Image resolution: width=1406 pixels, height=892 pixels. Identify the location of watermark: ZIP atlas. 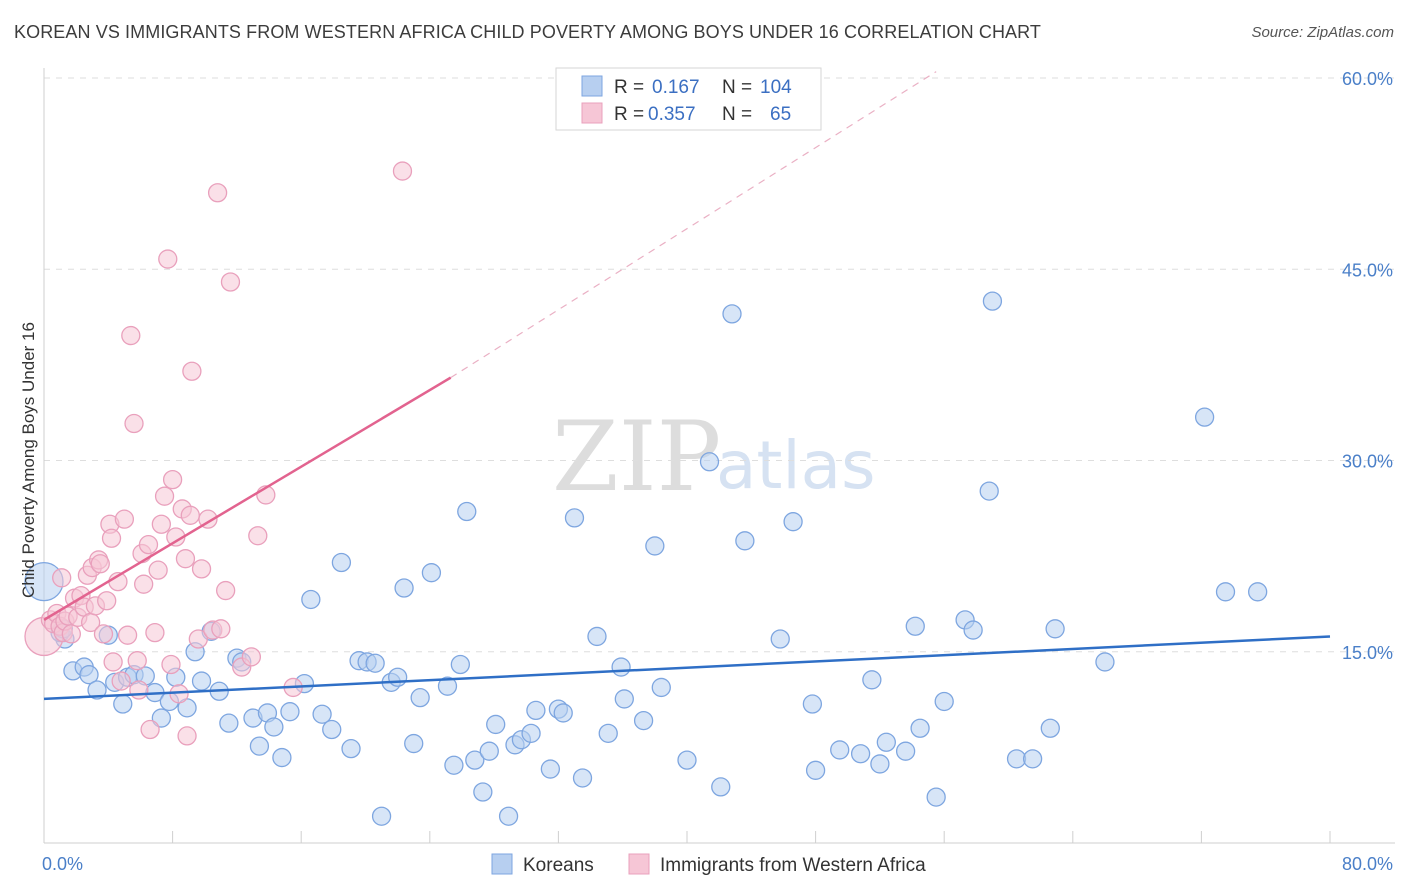
(714, 457).